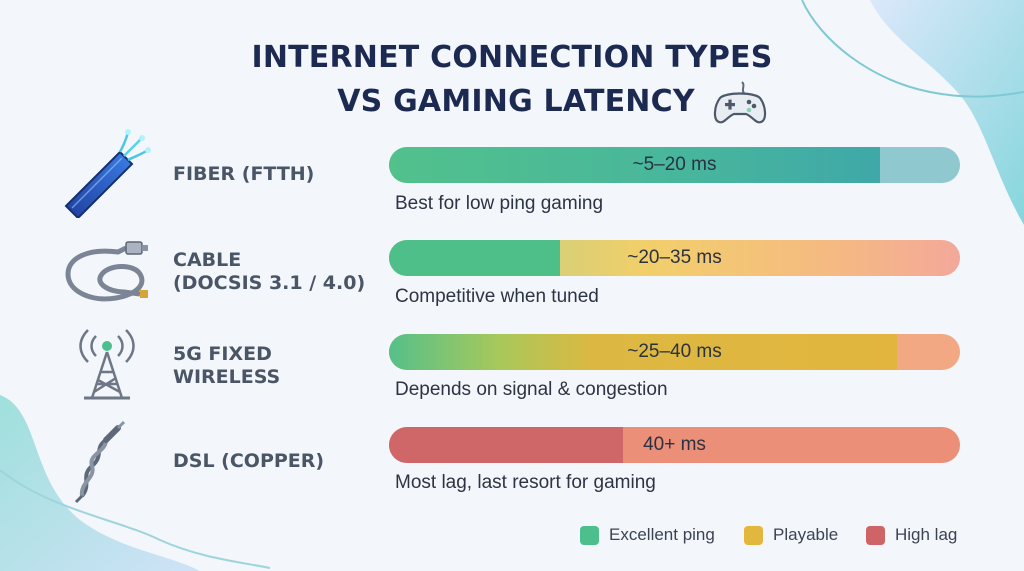  Describe the element at coordinates (100, 462) in the screenshot. I see `twisted-copper-wire-icon` at that location.